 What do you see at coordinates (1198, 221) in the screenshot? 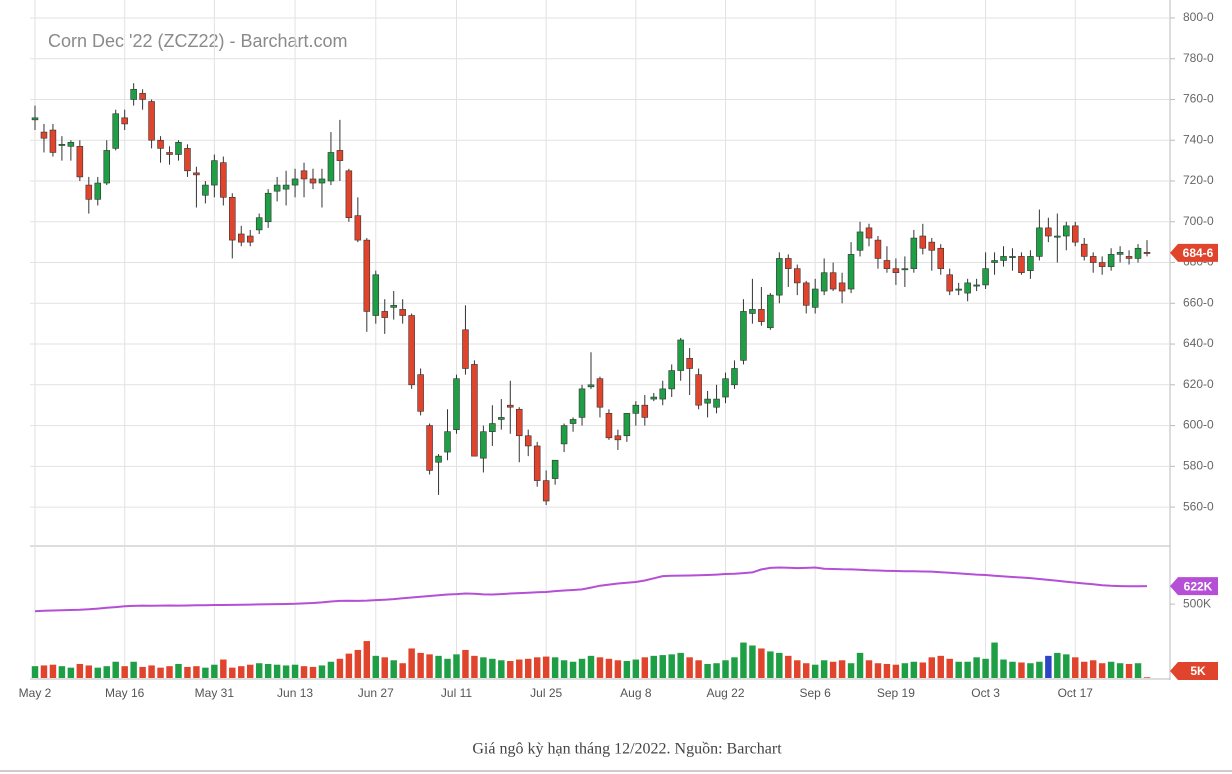
I see `y-tick-label: 700-0` at bounding box center [1198, 221].